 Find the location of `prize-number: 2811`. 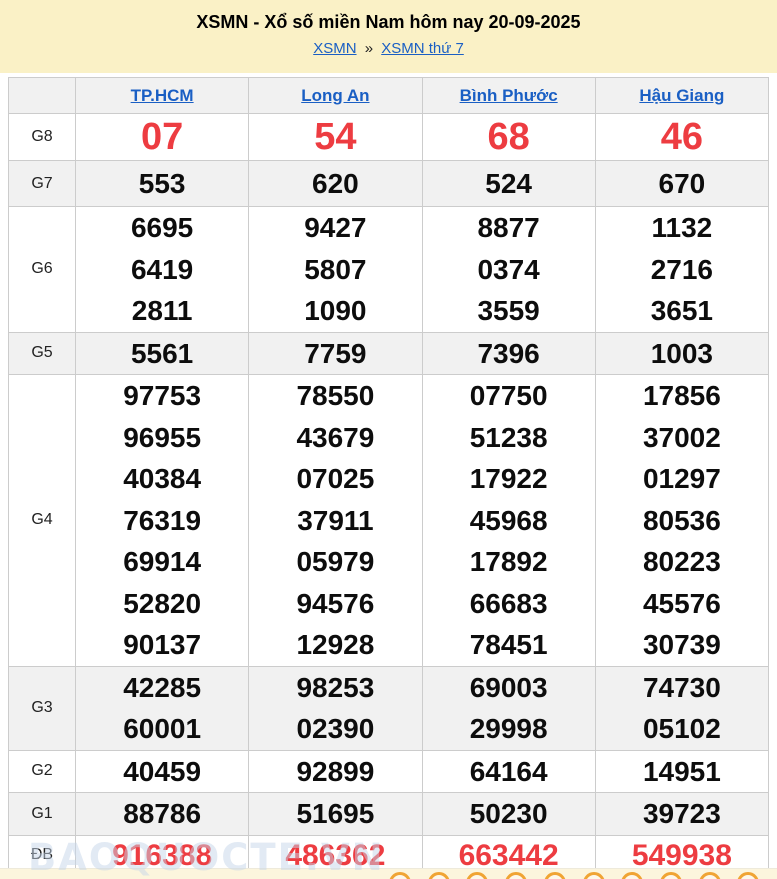

prize-number: 2811 is located at coordinates (162, 310).